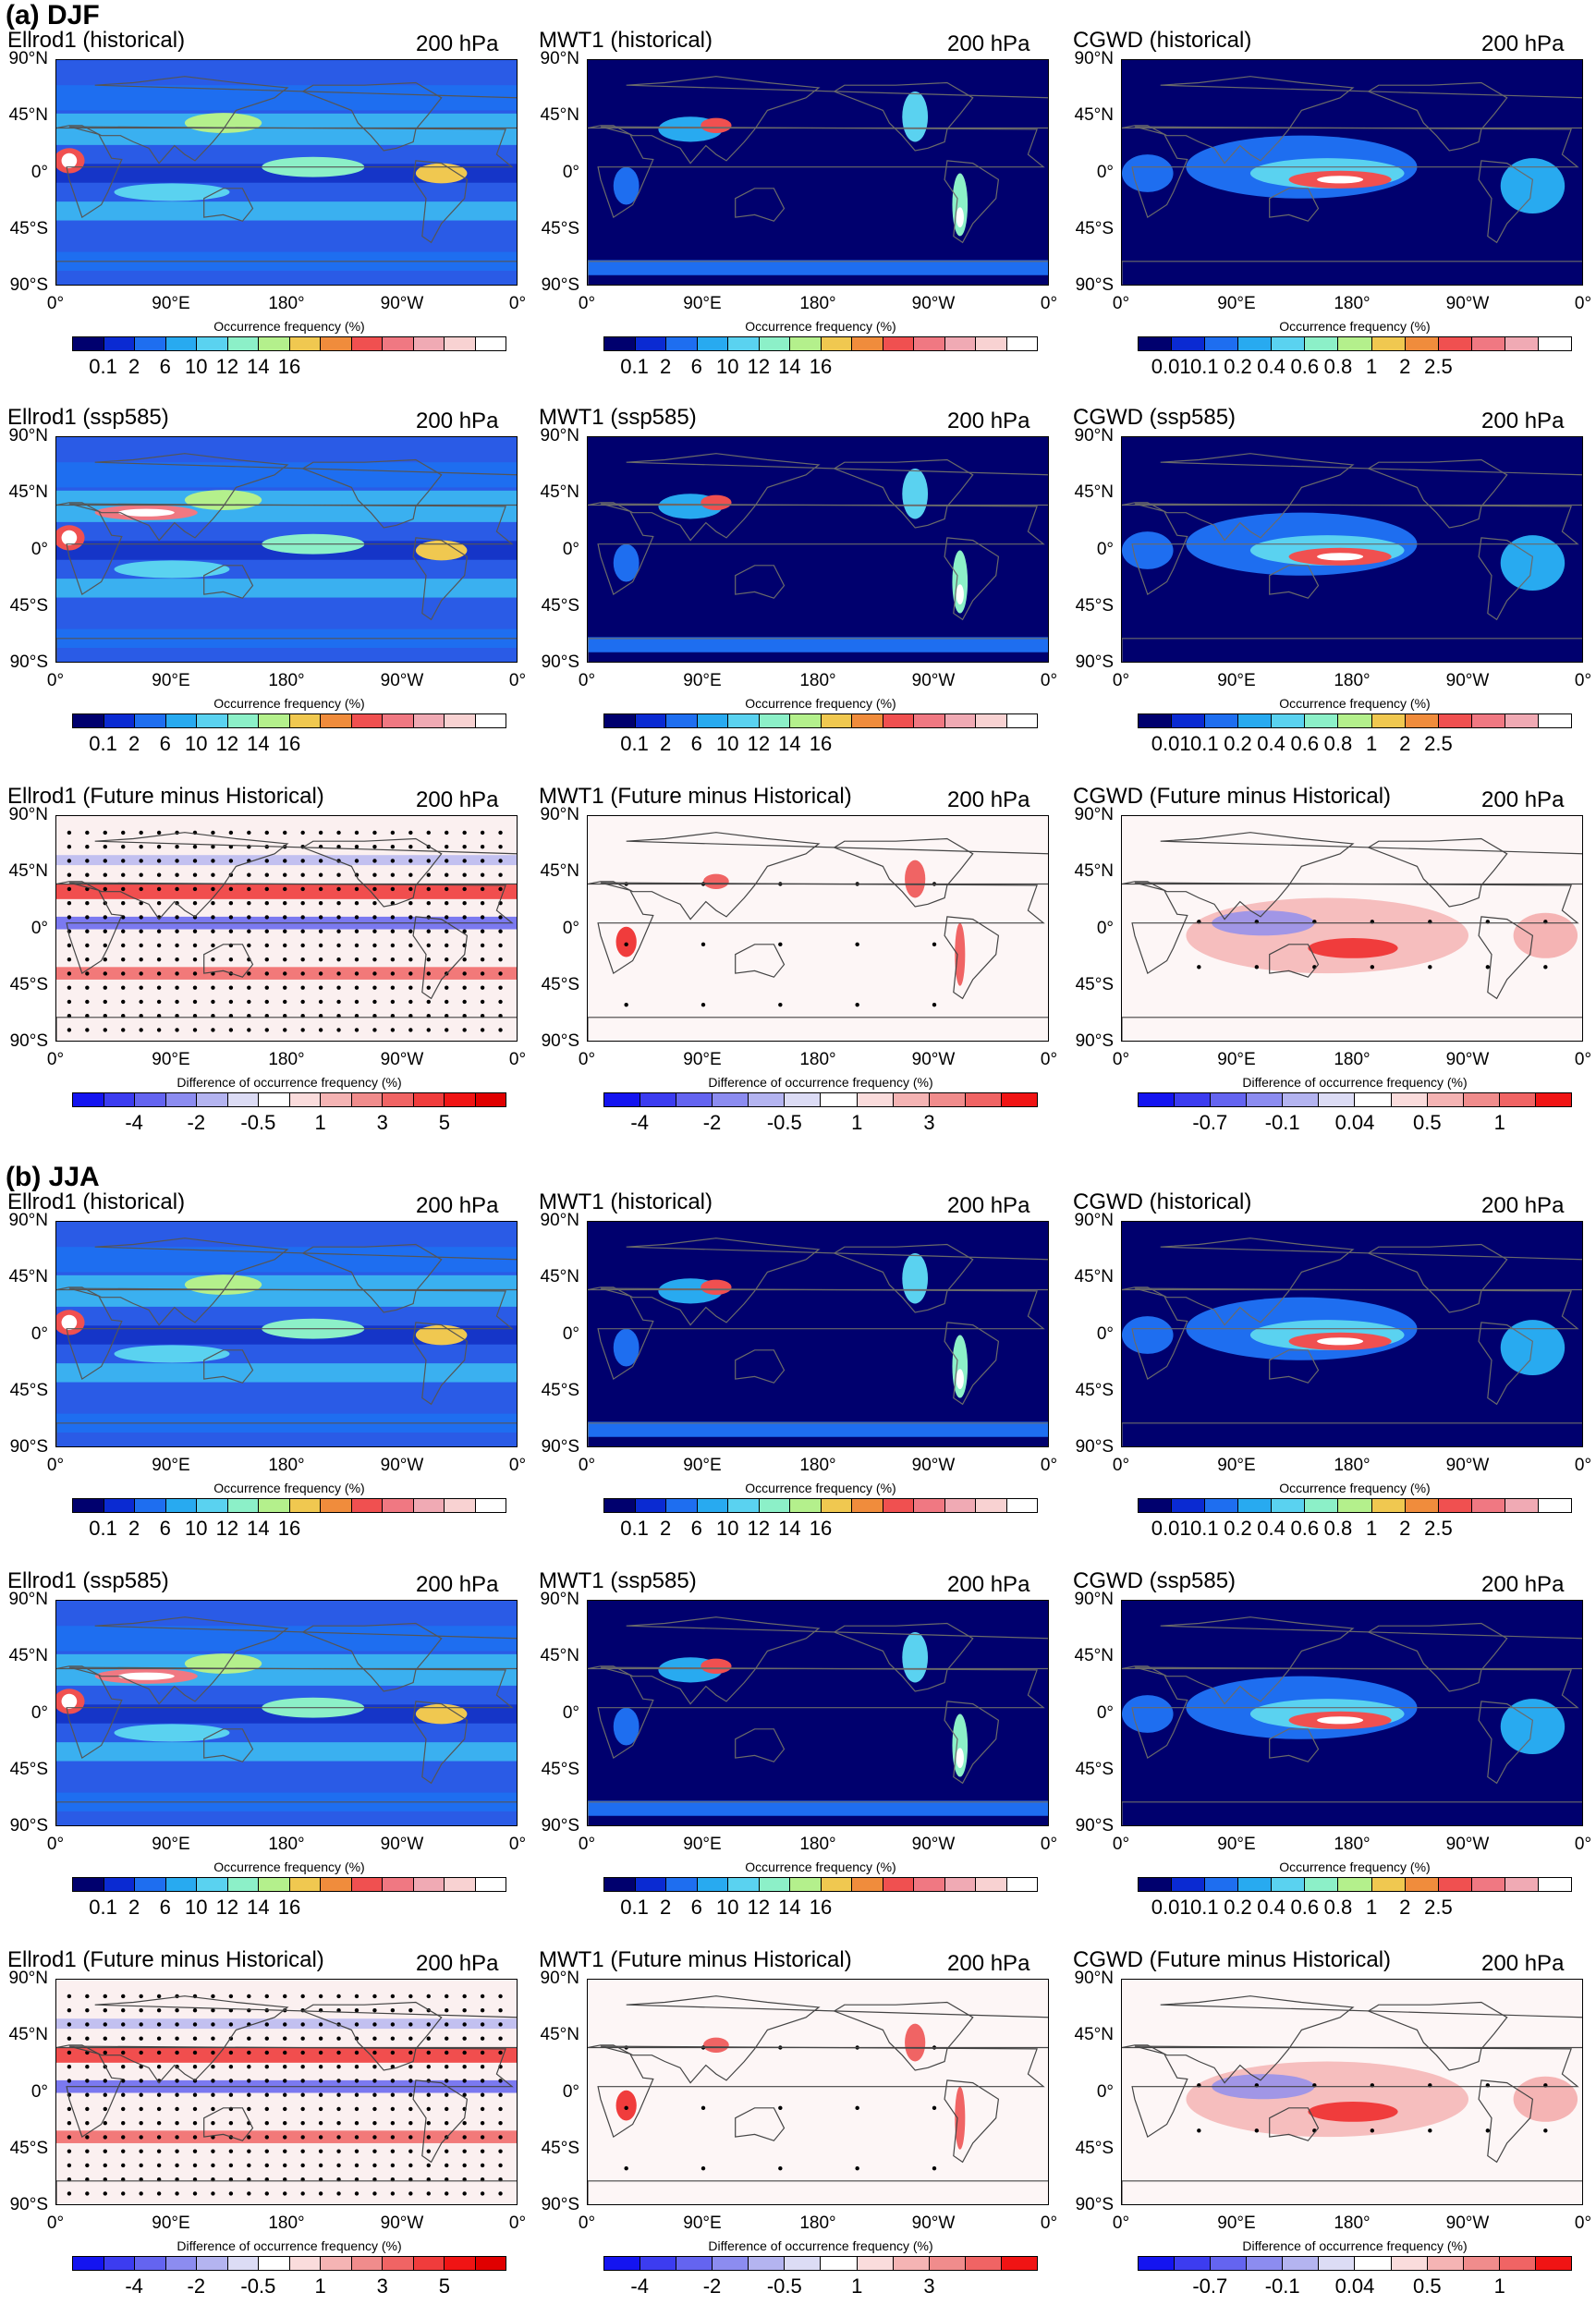 This screenshot has height=2317, width=1596. What do you see at coordinates (441, 1714) in the screenshot?
I see `amazon-max` at bounding box center [441, 1714].